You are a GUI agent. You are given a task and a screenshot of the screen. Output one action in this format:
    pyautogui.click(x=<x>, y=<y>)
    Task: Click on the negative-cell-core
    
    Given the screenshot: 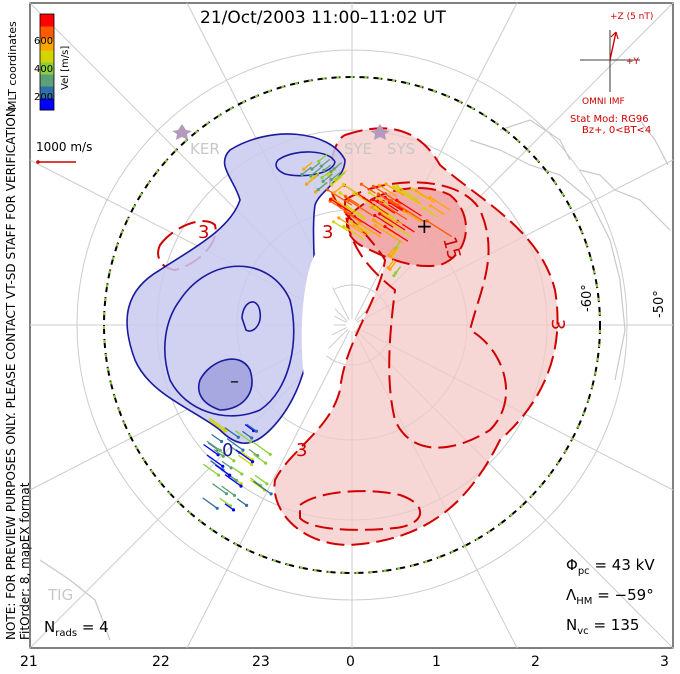 What is the action you would take?
    pyautogui.click(x=225, y=384)
    